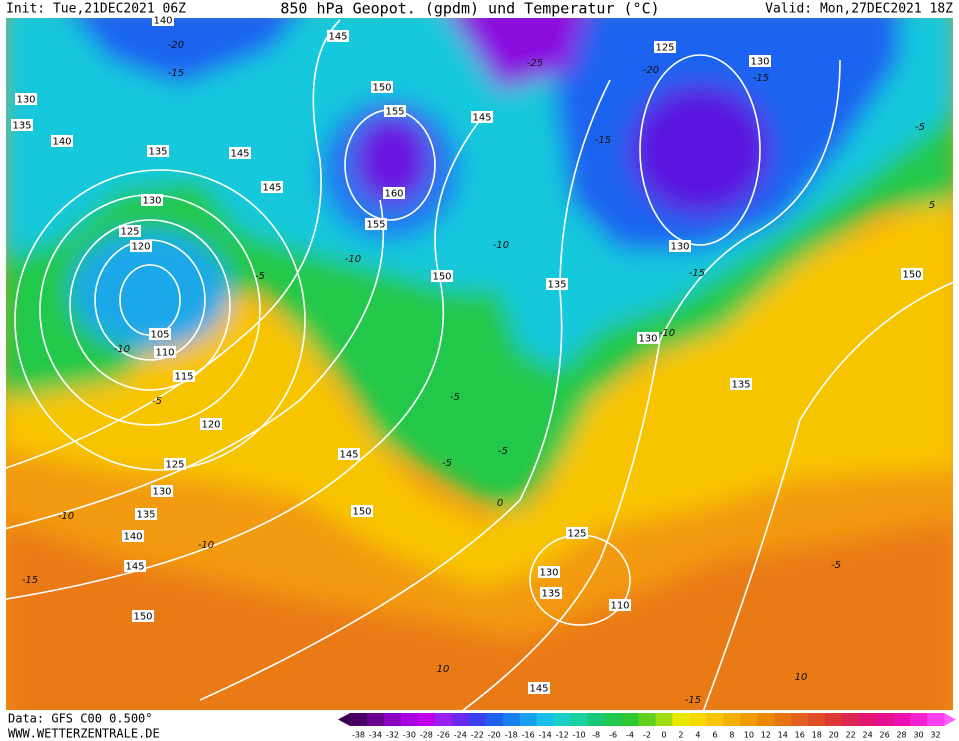 The height and width of the screenshot is (741, 959). I want to click on data-source: Data: GFS C00 0.500°, so click(80, 719).